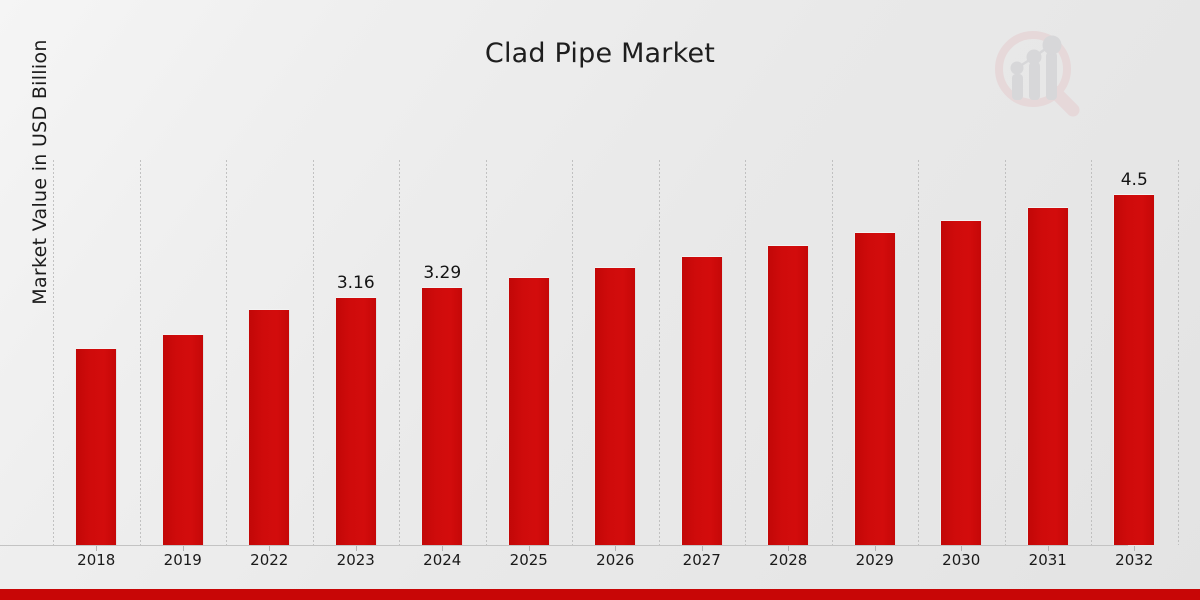  Describe the element at coordinates (96, 447) in the screenshot. I see `bar-2018` at that location.